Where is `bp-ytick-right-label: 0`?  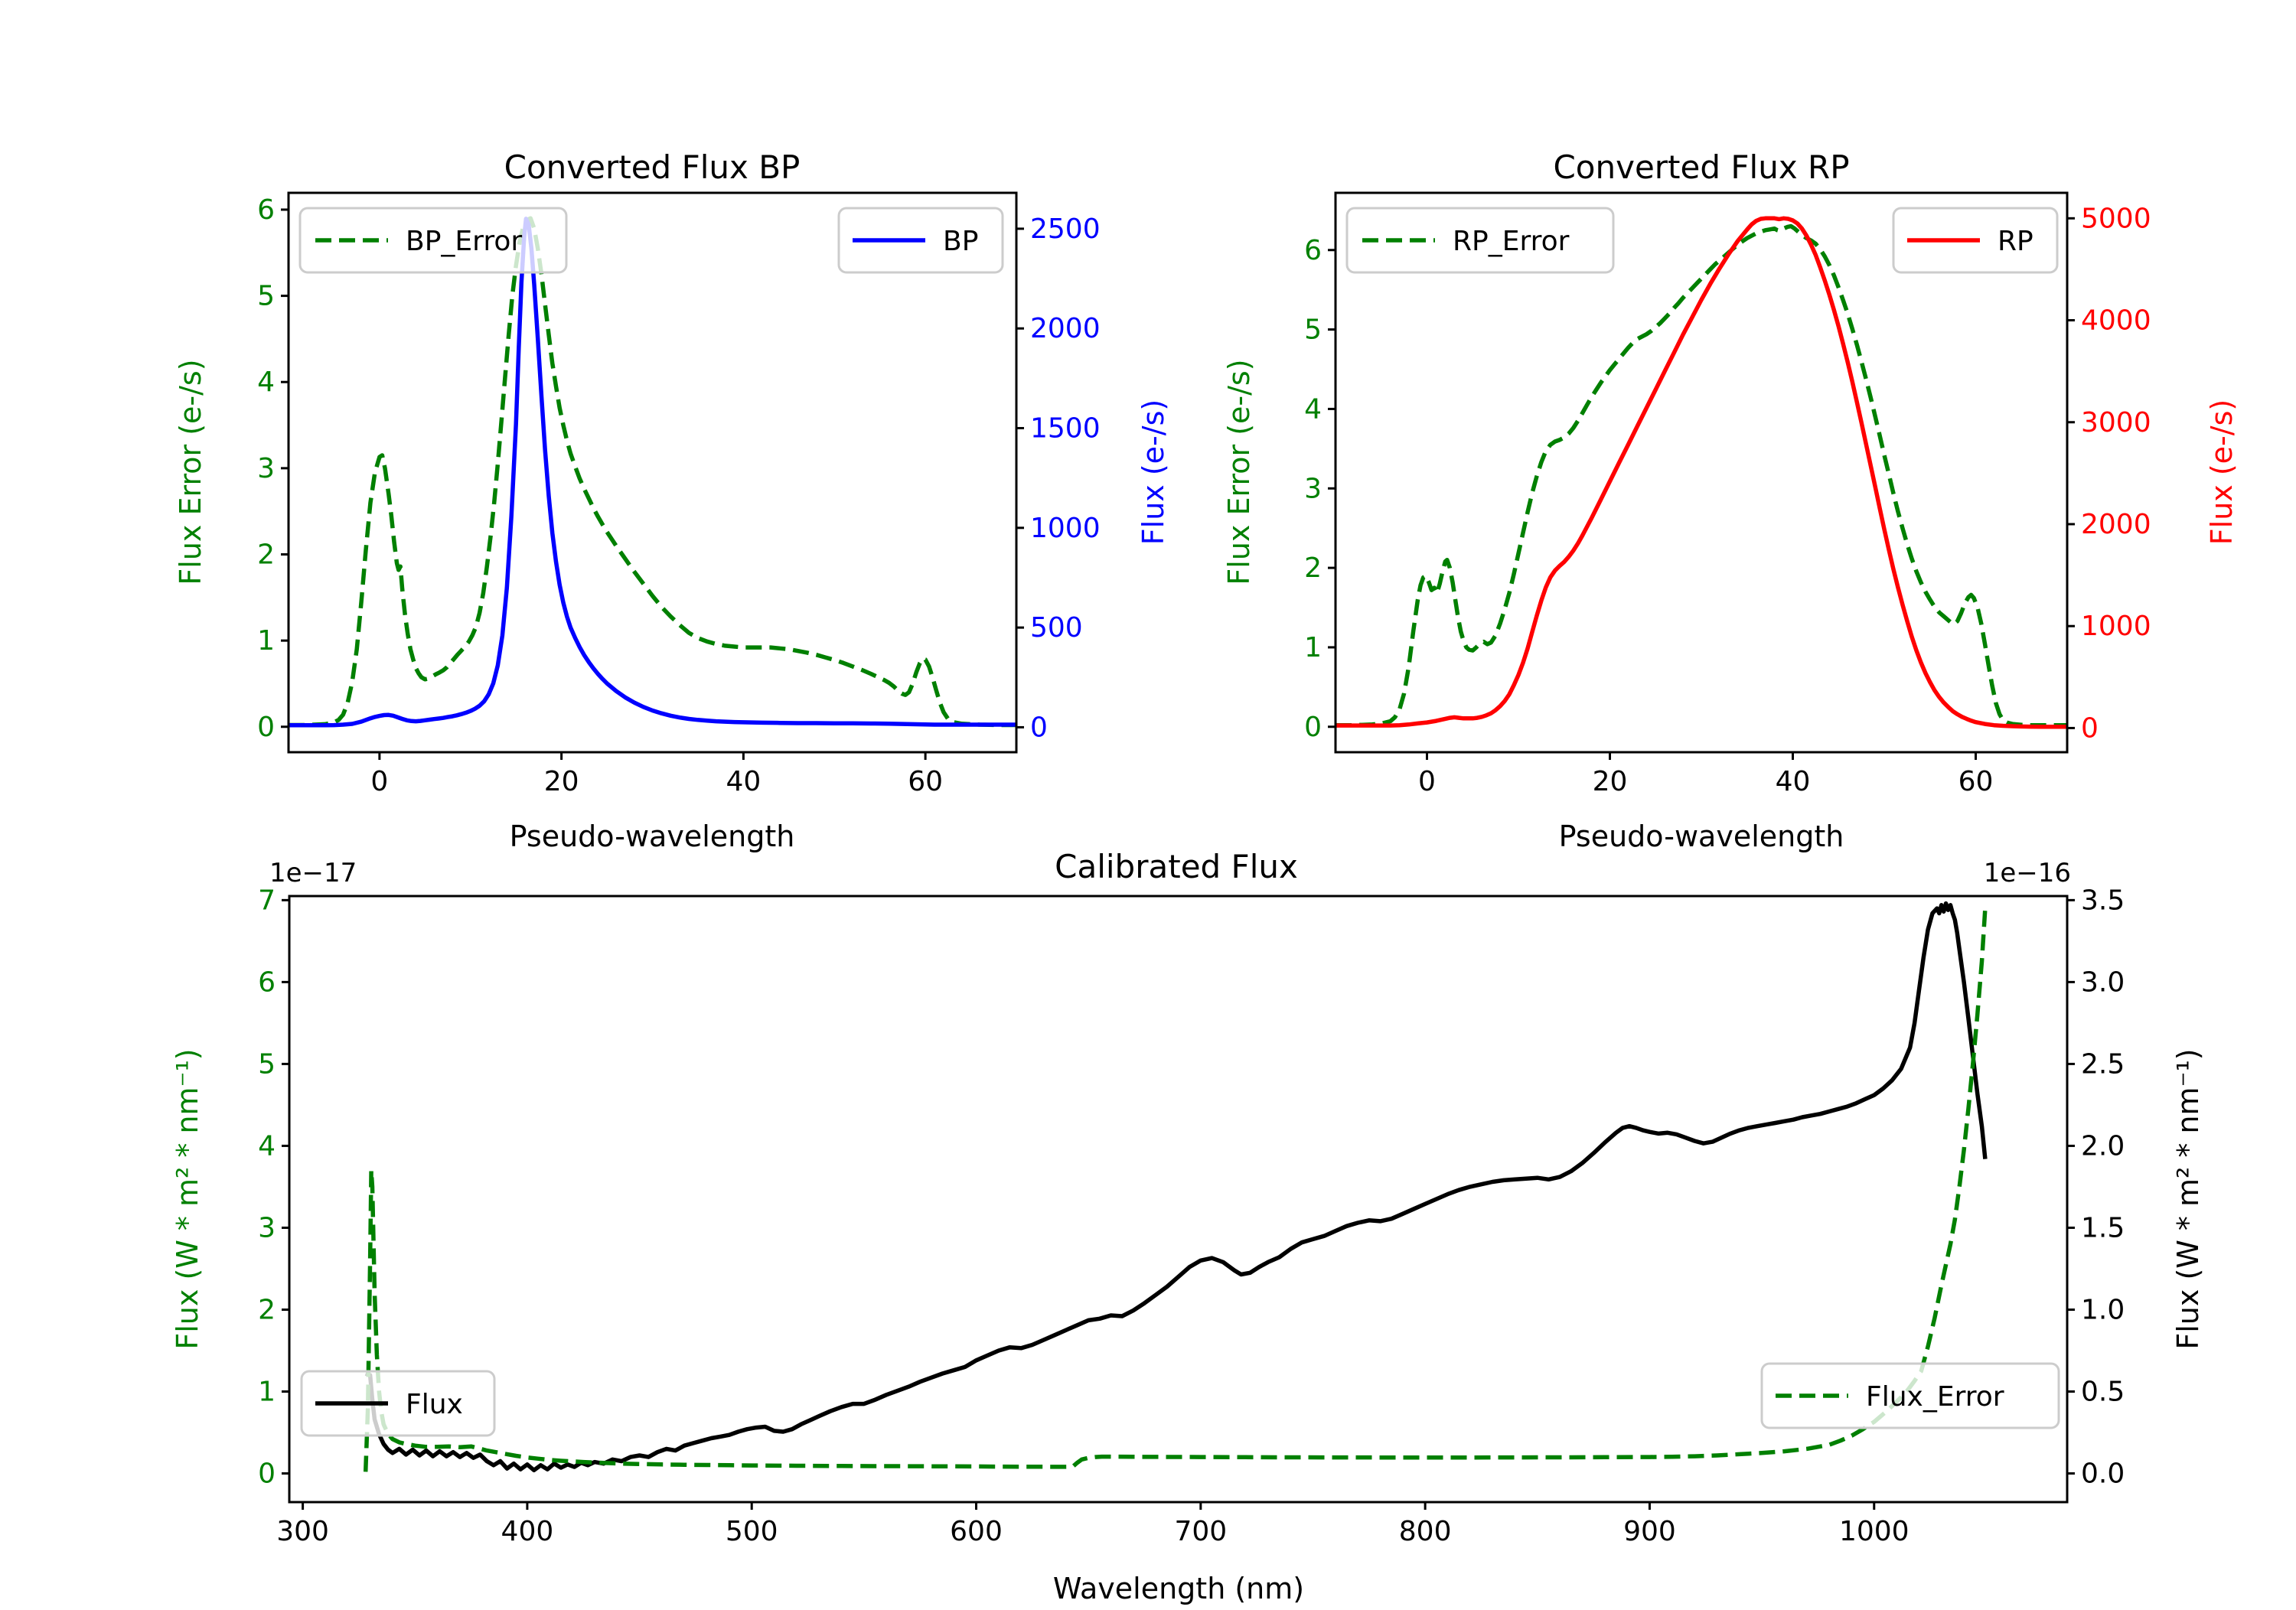 bp-ytick-right-label: 0 is located at coordinates (1039, 727).